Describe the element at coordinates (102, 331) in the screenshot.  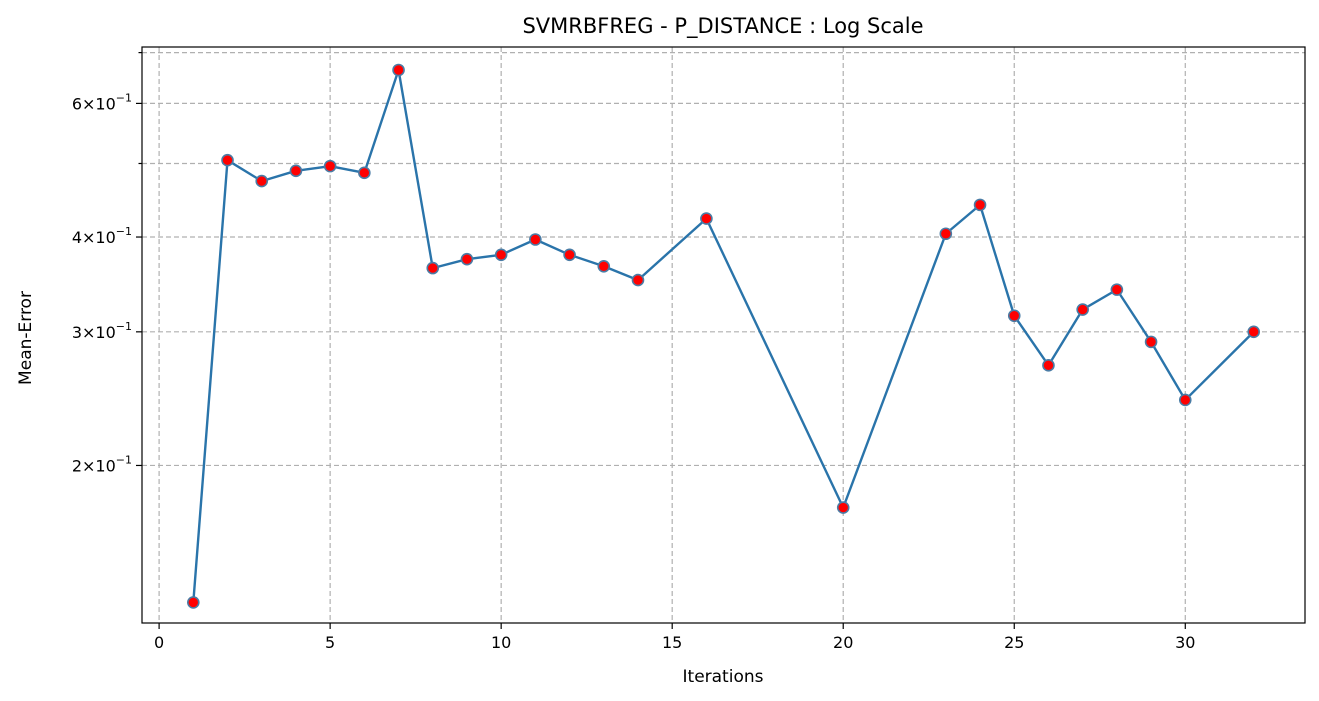
I see `y-tick-label: 3×10⁻¹` at that location.